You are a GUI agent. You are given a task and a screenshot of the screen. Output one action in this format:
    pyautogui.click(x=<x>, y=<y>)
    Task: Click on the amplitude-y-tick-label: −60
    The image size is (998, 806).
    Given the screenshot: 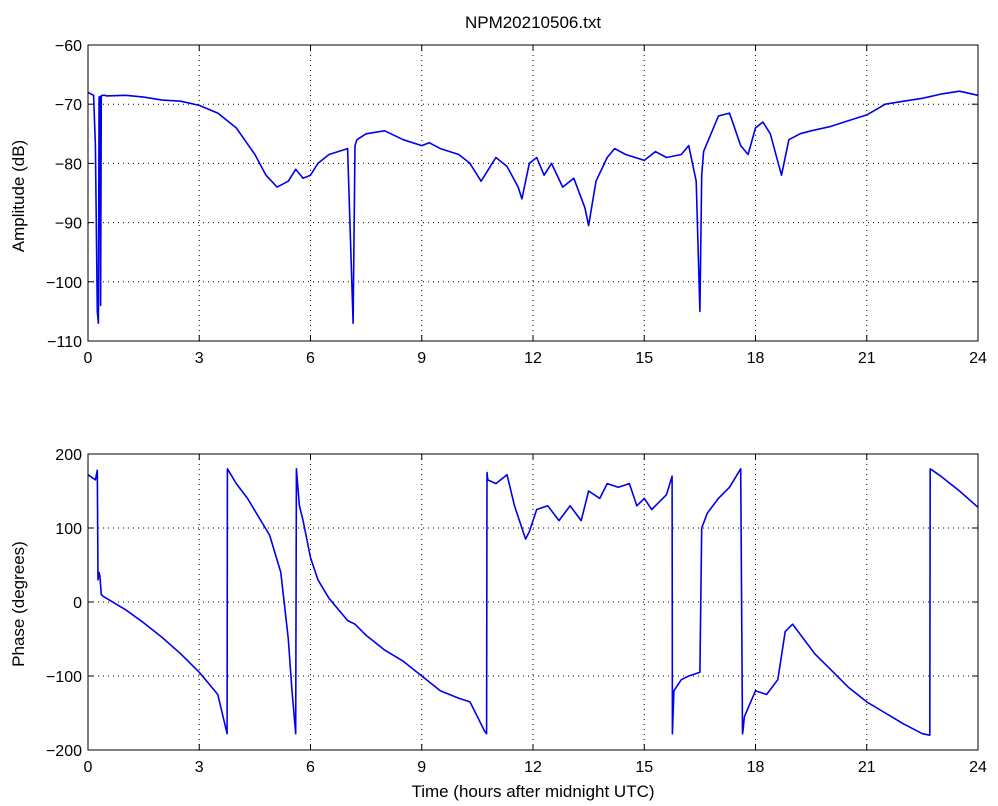 What is the action you would take?
    pyautogui.click(x=68, y=46)
    